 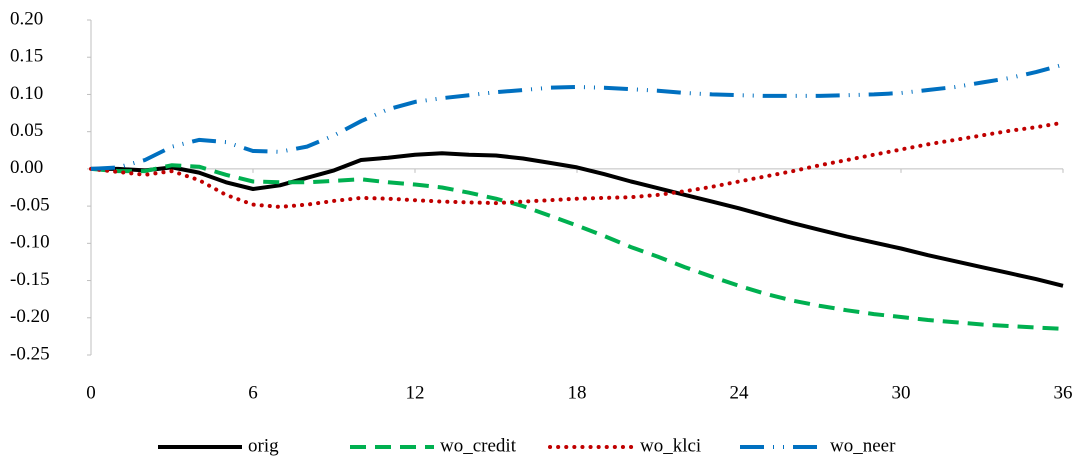 What do you see at coordinates (26, 130) in the screenshot?
I see `y-tick-label: 0.05` at bounding box center [26, 130].